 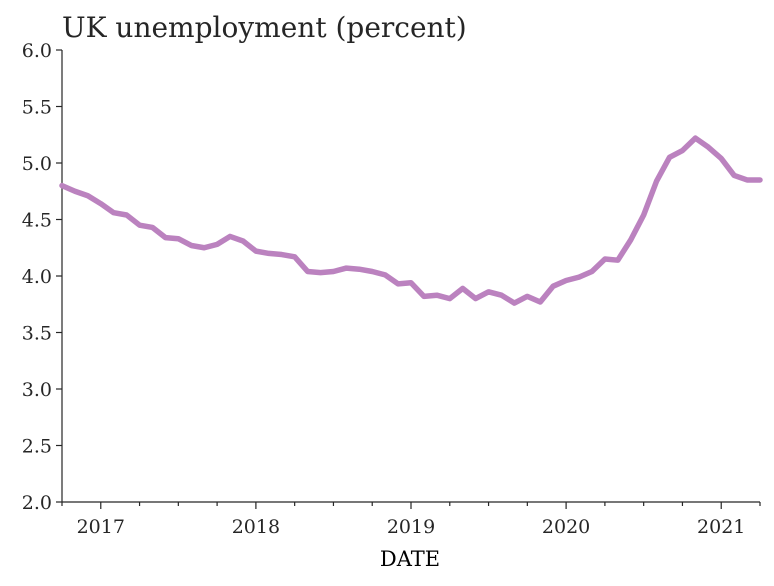 What do you see at coordinates (410, 559) in the screenshot?
I see `x-axis-label: DATE` at bounding box center [410, 559].